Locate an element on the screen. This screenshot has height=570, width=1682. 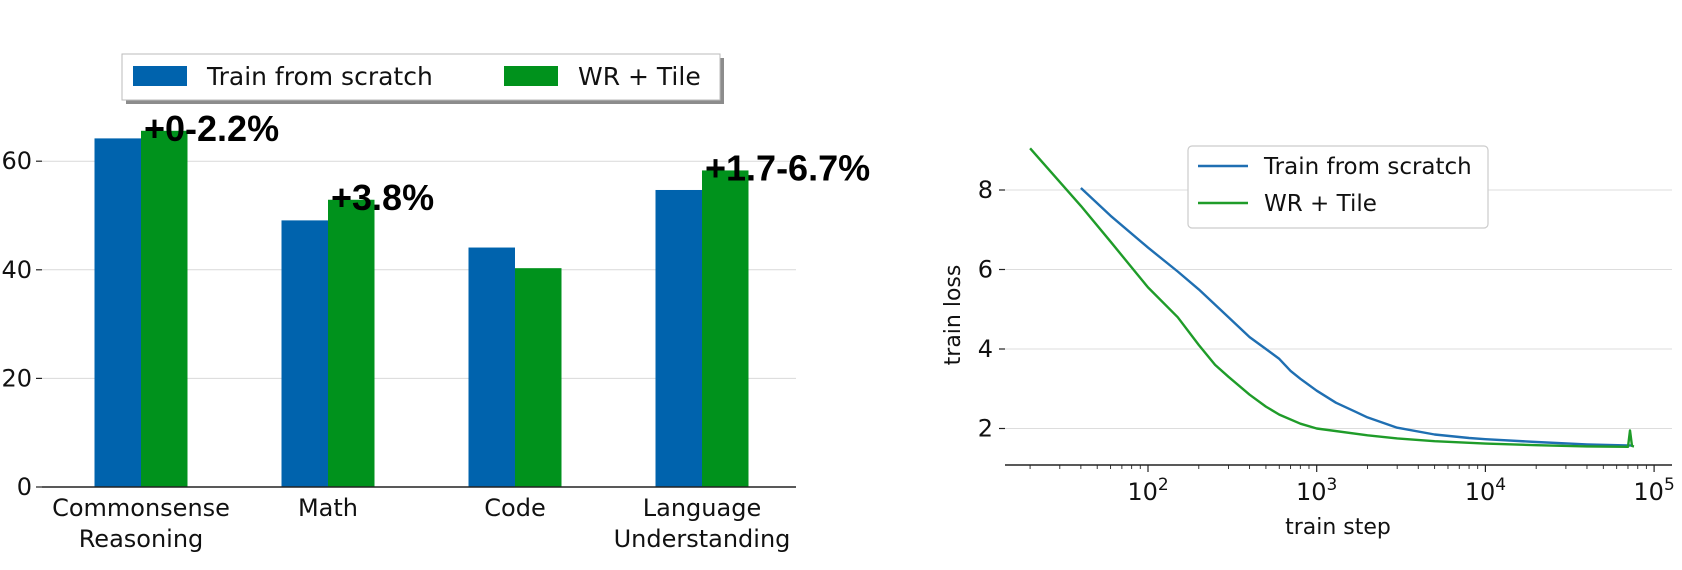
bar-gain-annotation: +0-2.2% is located at coordinates (211, 128).